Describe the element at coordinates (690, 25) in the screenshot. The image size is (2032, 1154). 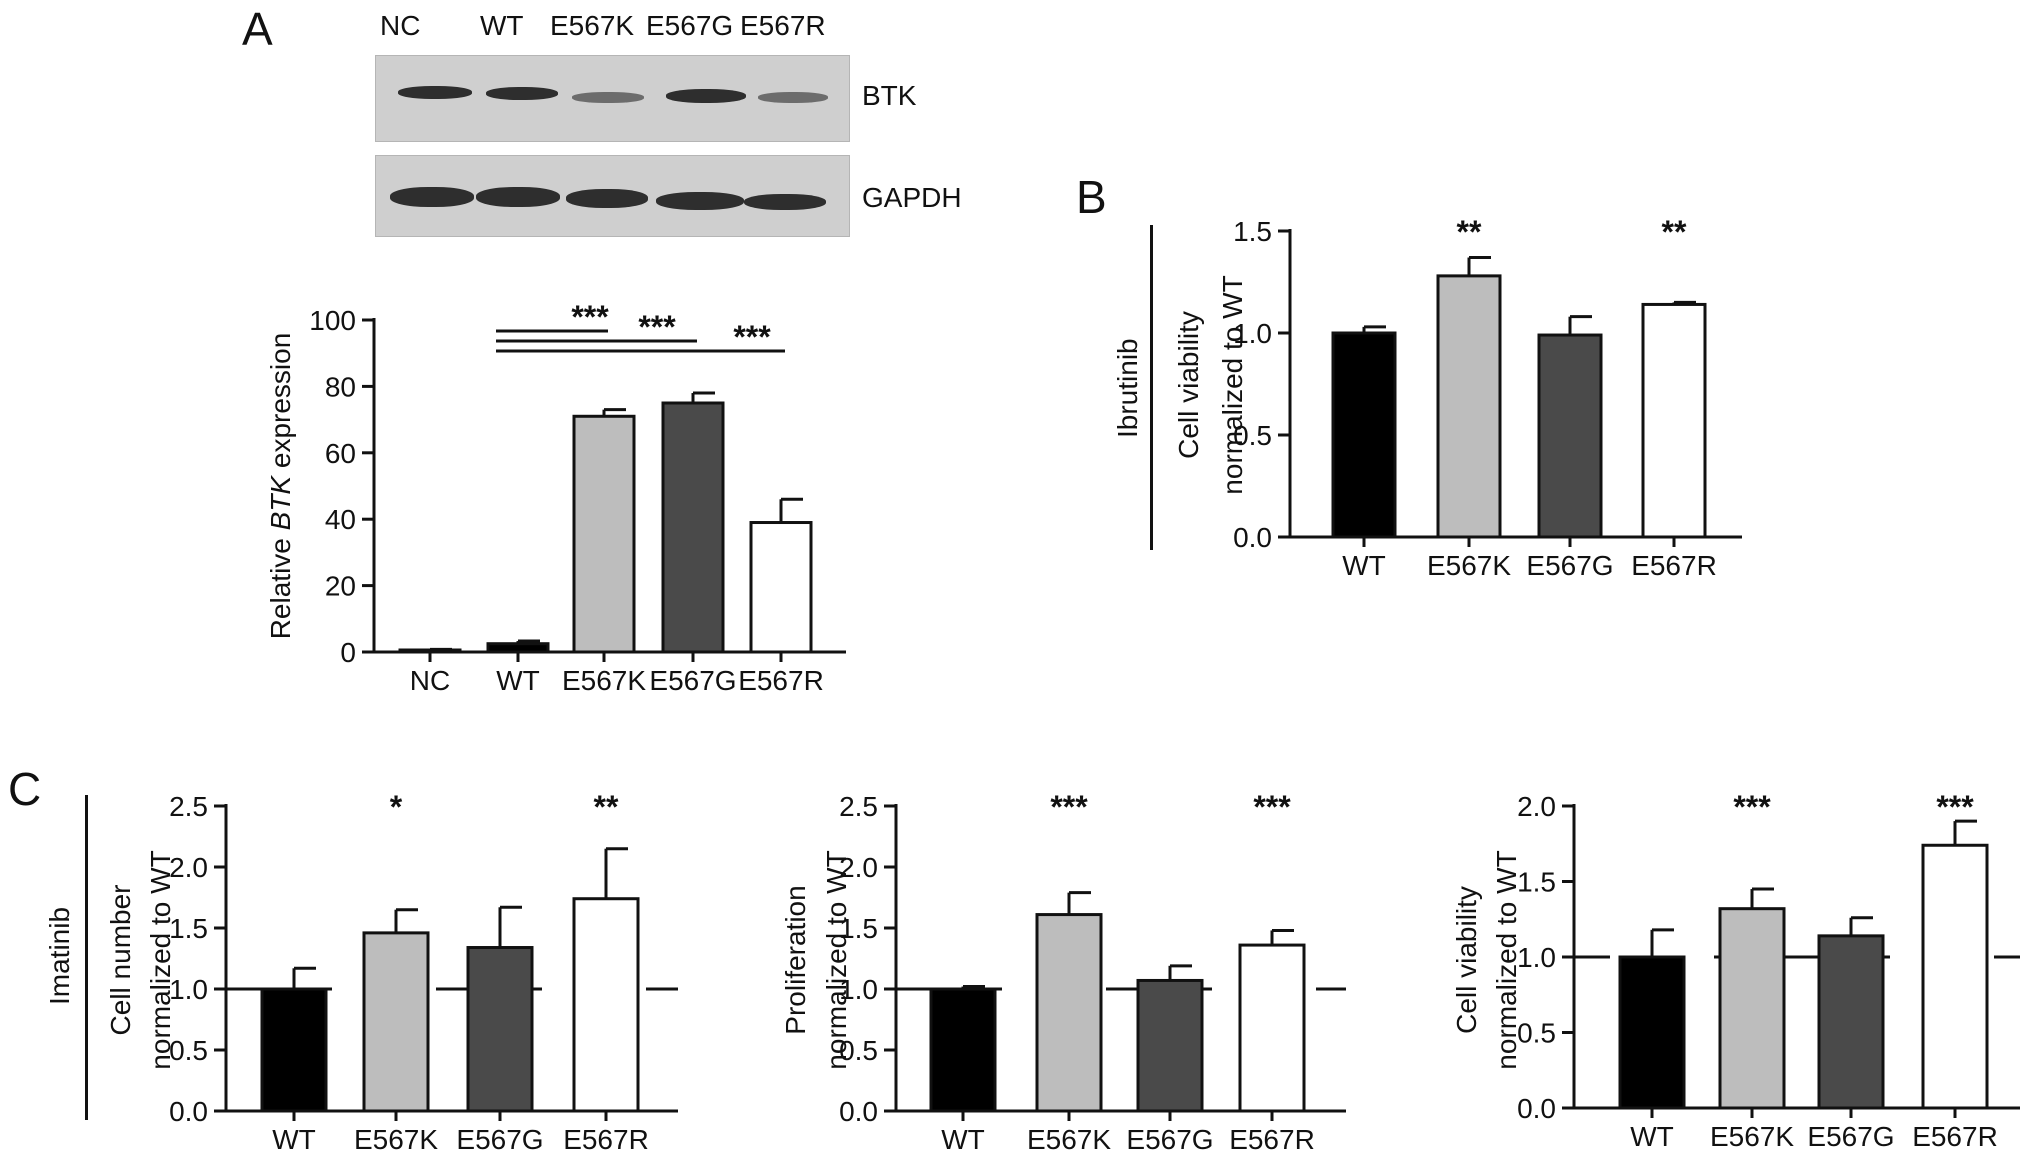
I see `lane-label: E567G` at that location.